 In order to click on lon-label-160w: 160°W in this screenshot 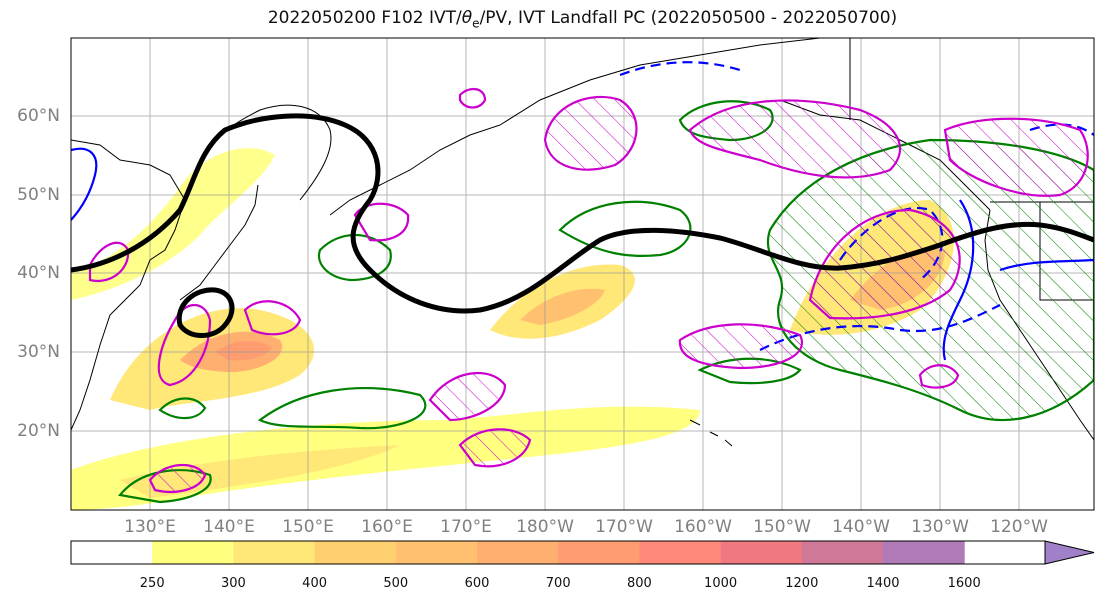, I will do `click(703, 527)`.